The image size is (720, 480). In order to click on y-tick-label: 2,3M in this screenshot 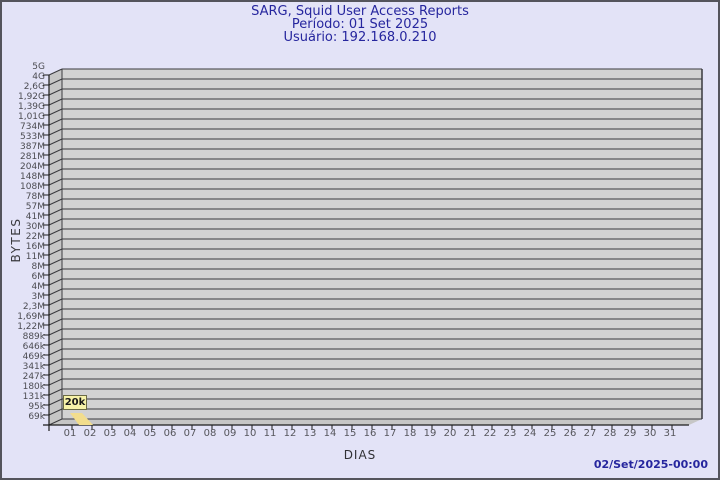, I will do `click(33, 307)`.